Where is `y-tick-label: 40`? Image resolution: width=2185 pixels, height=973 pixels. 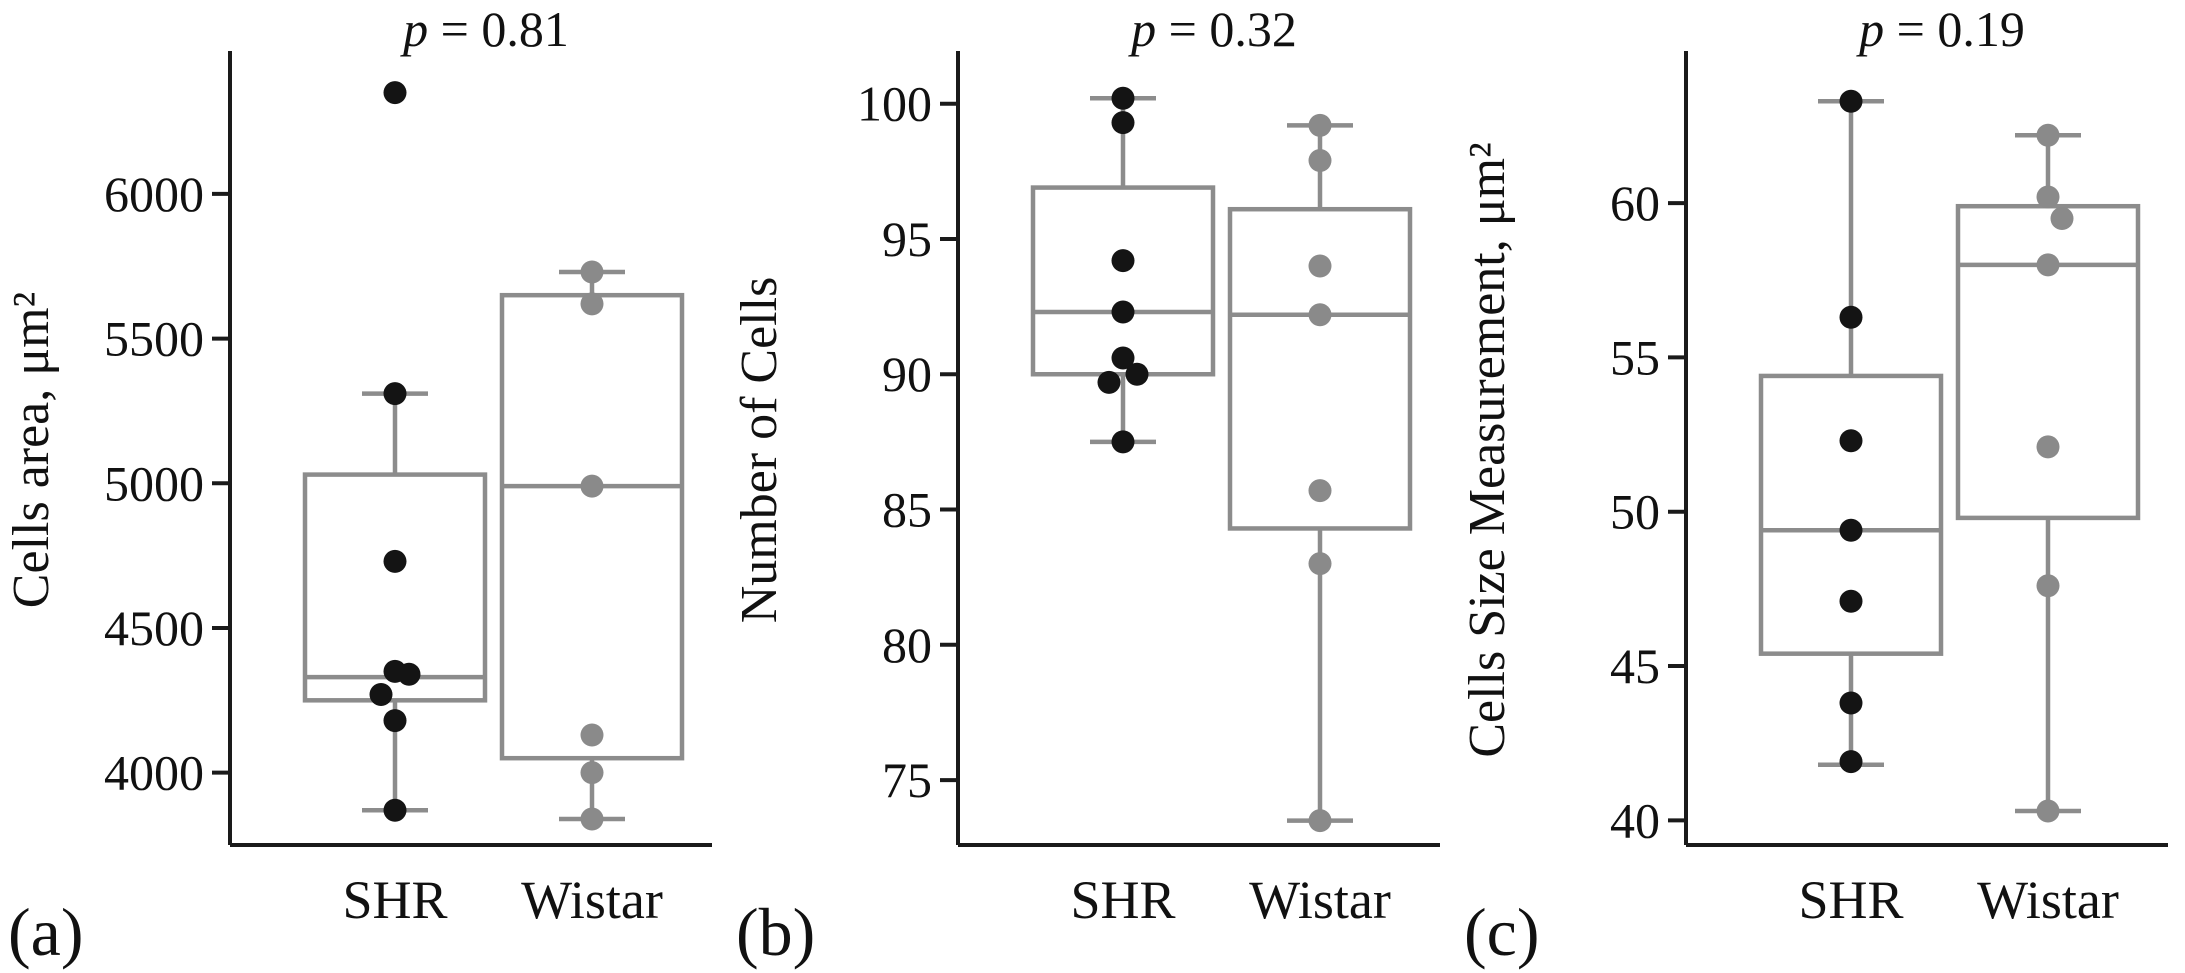
y-tick-label: 40 is located at coordinates (1635, 820).